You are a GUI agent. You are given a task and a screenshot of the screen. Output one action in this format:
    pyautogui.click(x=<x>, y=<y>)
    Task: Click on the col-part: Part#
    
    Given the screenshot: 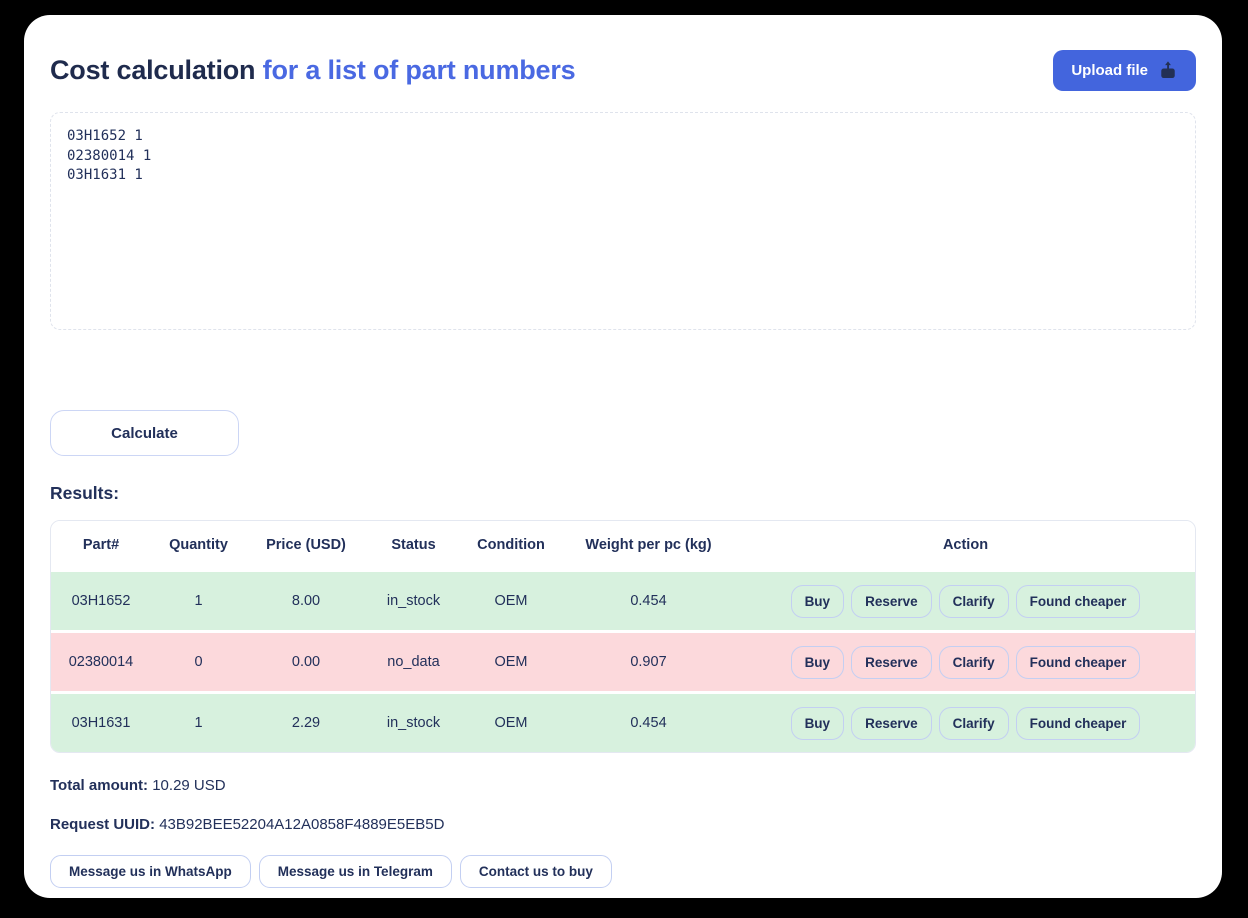 What is the action you would take?
    pyautogui.click(x=101, y=546)
    